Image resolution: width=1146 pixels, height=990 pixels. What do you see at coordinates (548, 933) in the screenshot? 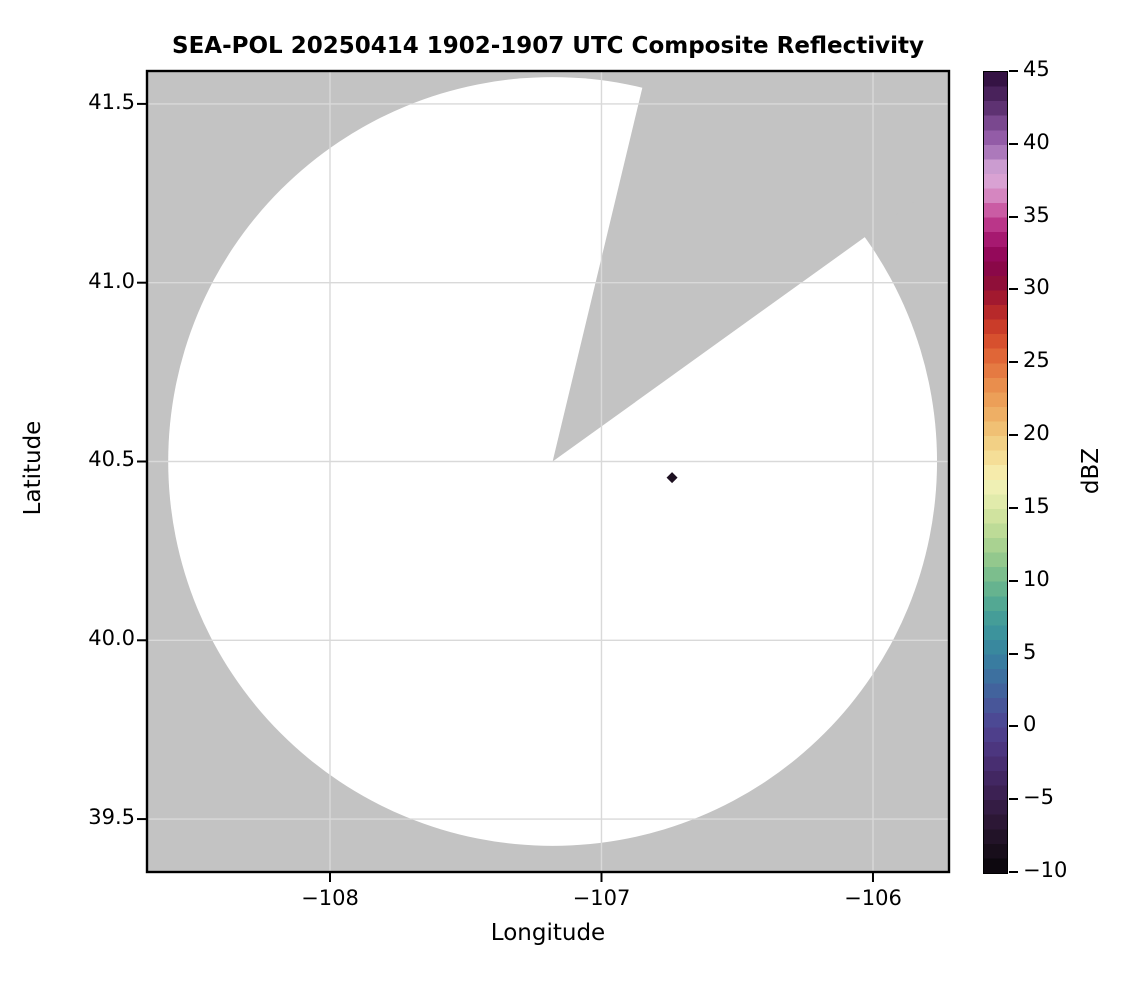
I see `x-axis-label: Longitude` at bounding box center [548, 933].